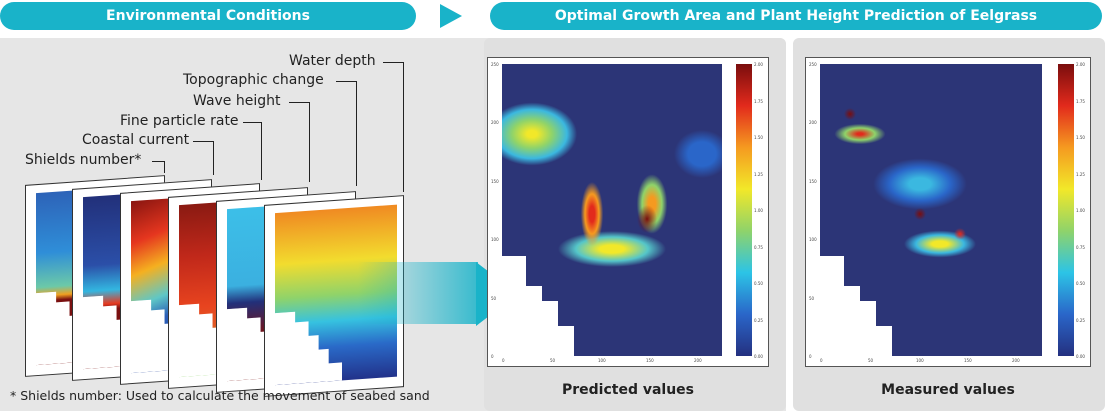  Describe the element at coordinates (948, 390) in the screenshot. I see `measured-caption: Measured values` at that location.